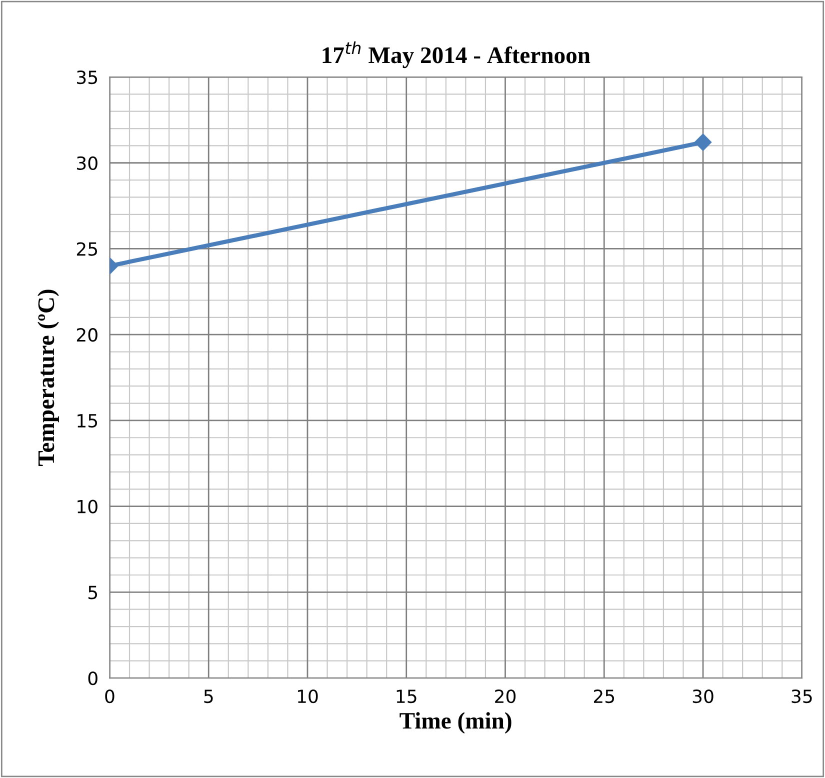  I want to click on x-tick-label: 20, so click(505, 696).